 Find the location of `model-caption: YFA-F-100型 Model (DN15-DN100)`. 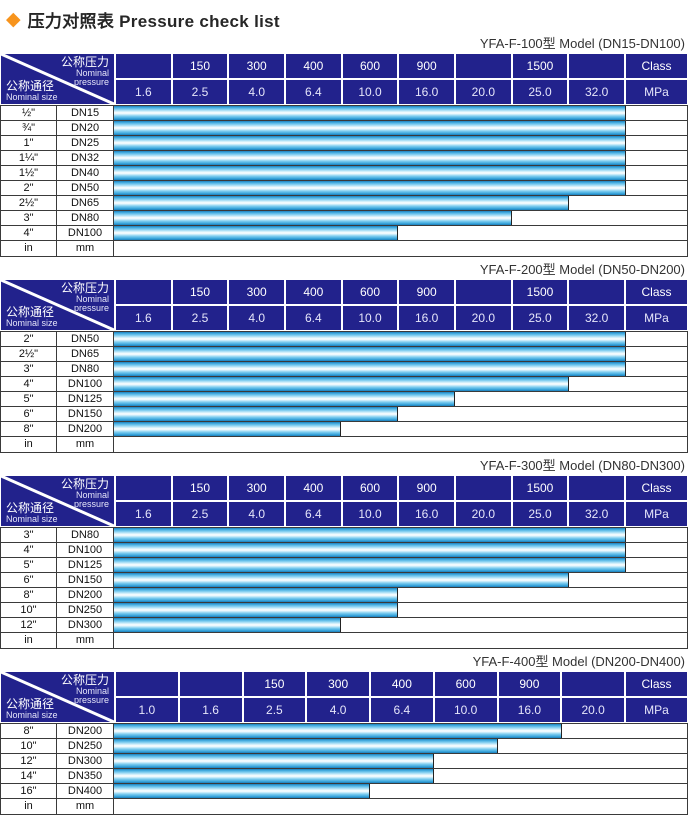

model-caption: YFA-F-100型 Model (DN15-DN100) is located at coordinates (582, 43).